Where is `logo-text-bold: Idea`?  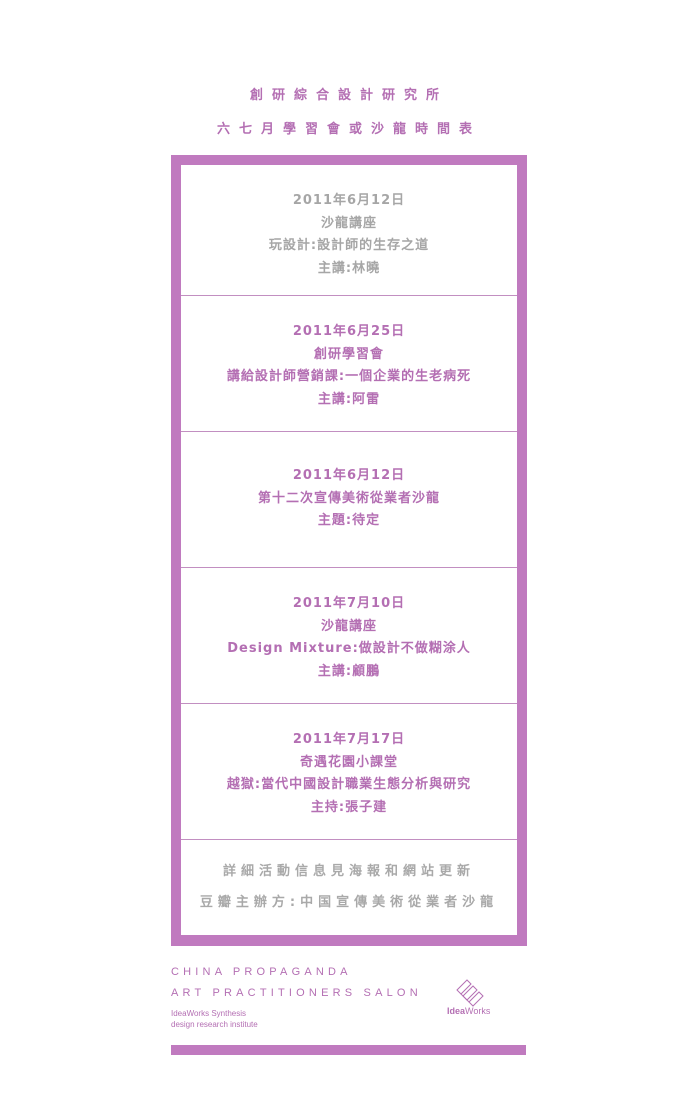
logo-text-bold: Idea is located at coordinates (456, 1011).